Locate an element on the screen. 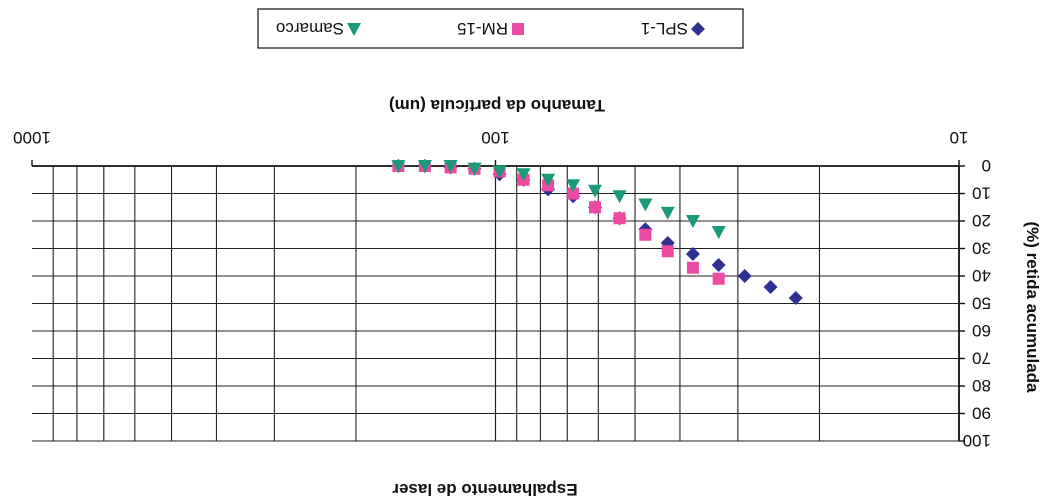 The image size is (1042, 500). x-axis-label: Tamanho da partícula (um) is located at coordinates (497, 105).